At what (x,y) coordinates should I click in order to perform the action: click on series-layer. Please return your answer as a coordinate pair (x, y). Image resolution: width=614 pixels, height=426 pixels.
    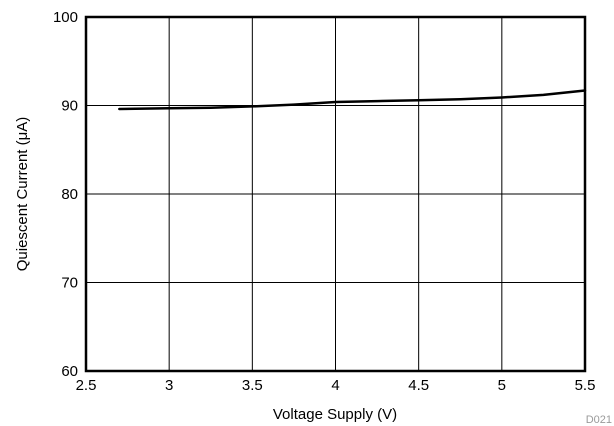
    Looking at the image, I should click on (352, 100).